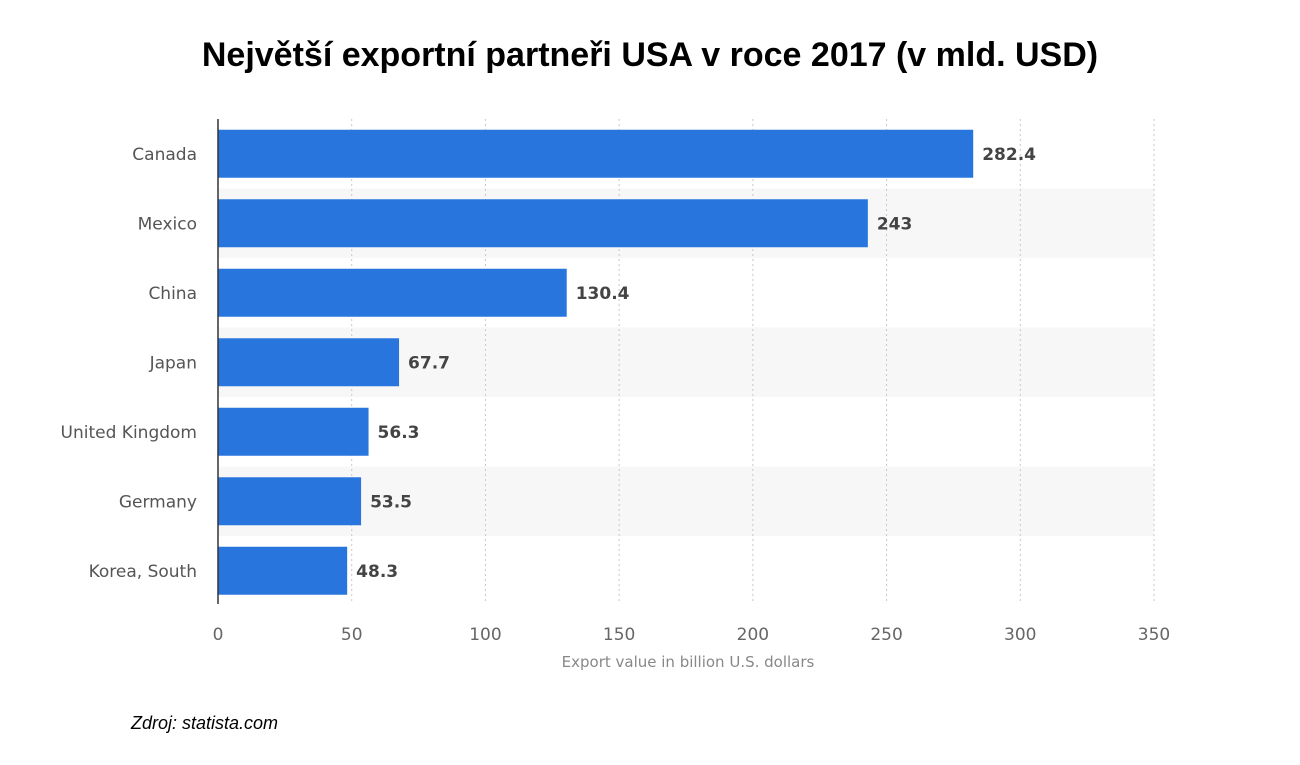 This screenshot has width=1300, height=765. I want to click on x-axis-label: Export value in billion U.S. dollars, so click(688, 662).